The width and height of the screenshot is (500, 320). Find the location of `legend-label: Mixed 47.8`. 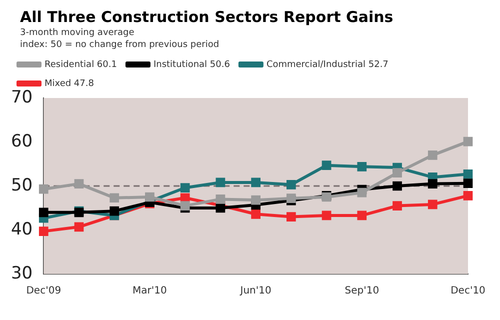

legend-label: Mixed 47.8 is located at coordinates (69, 83).